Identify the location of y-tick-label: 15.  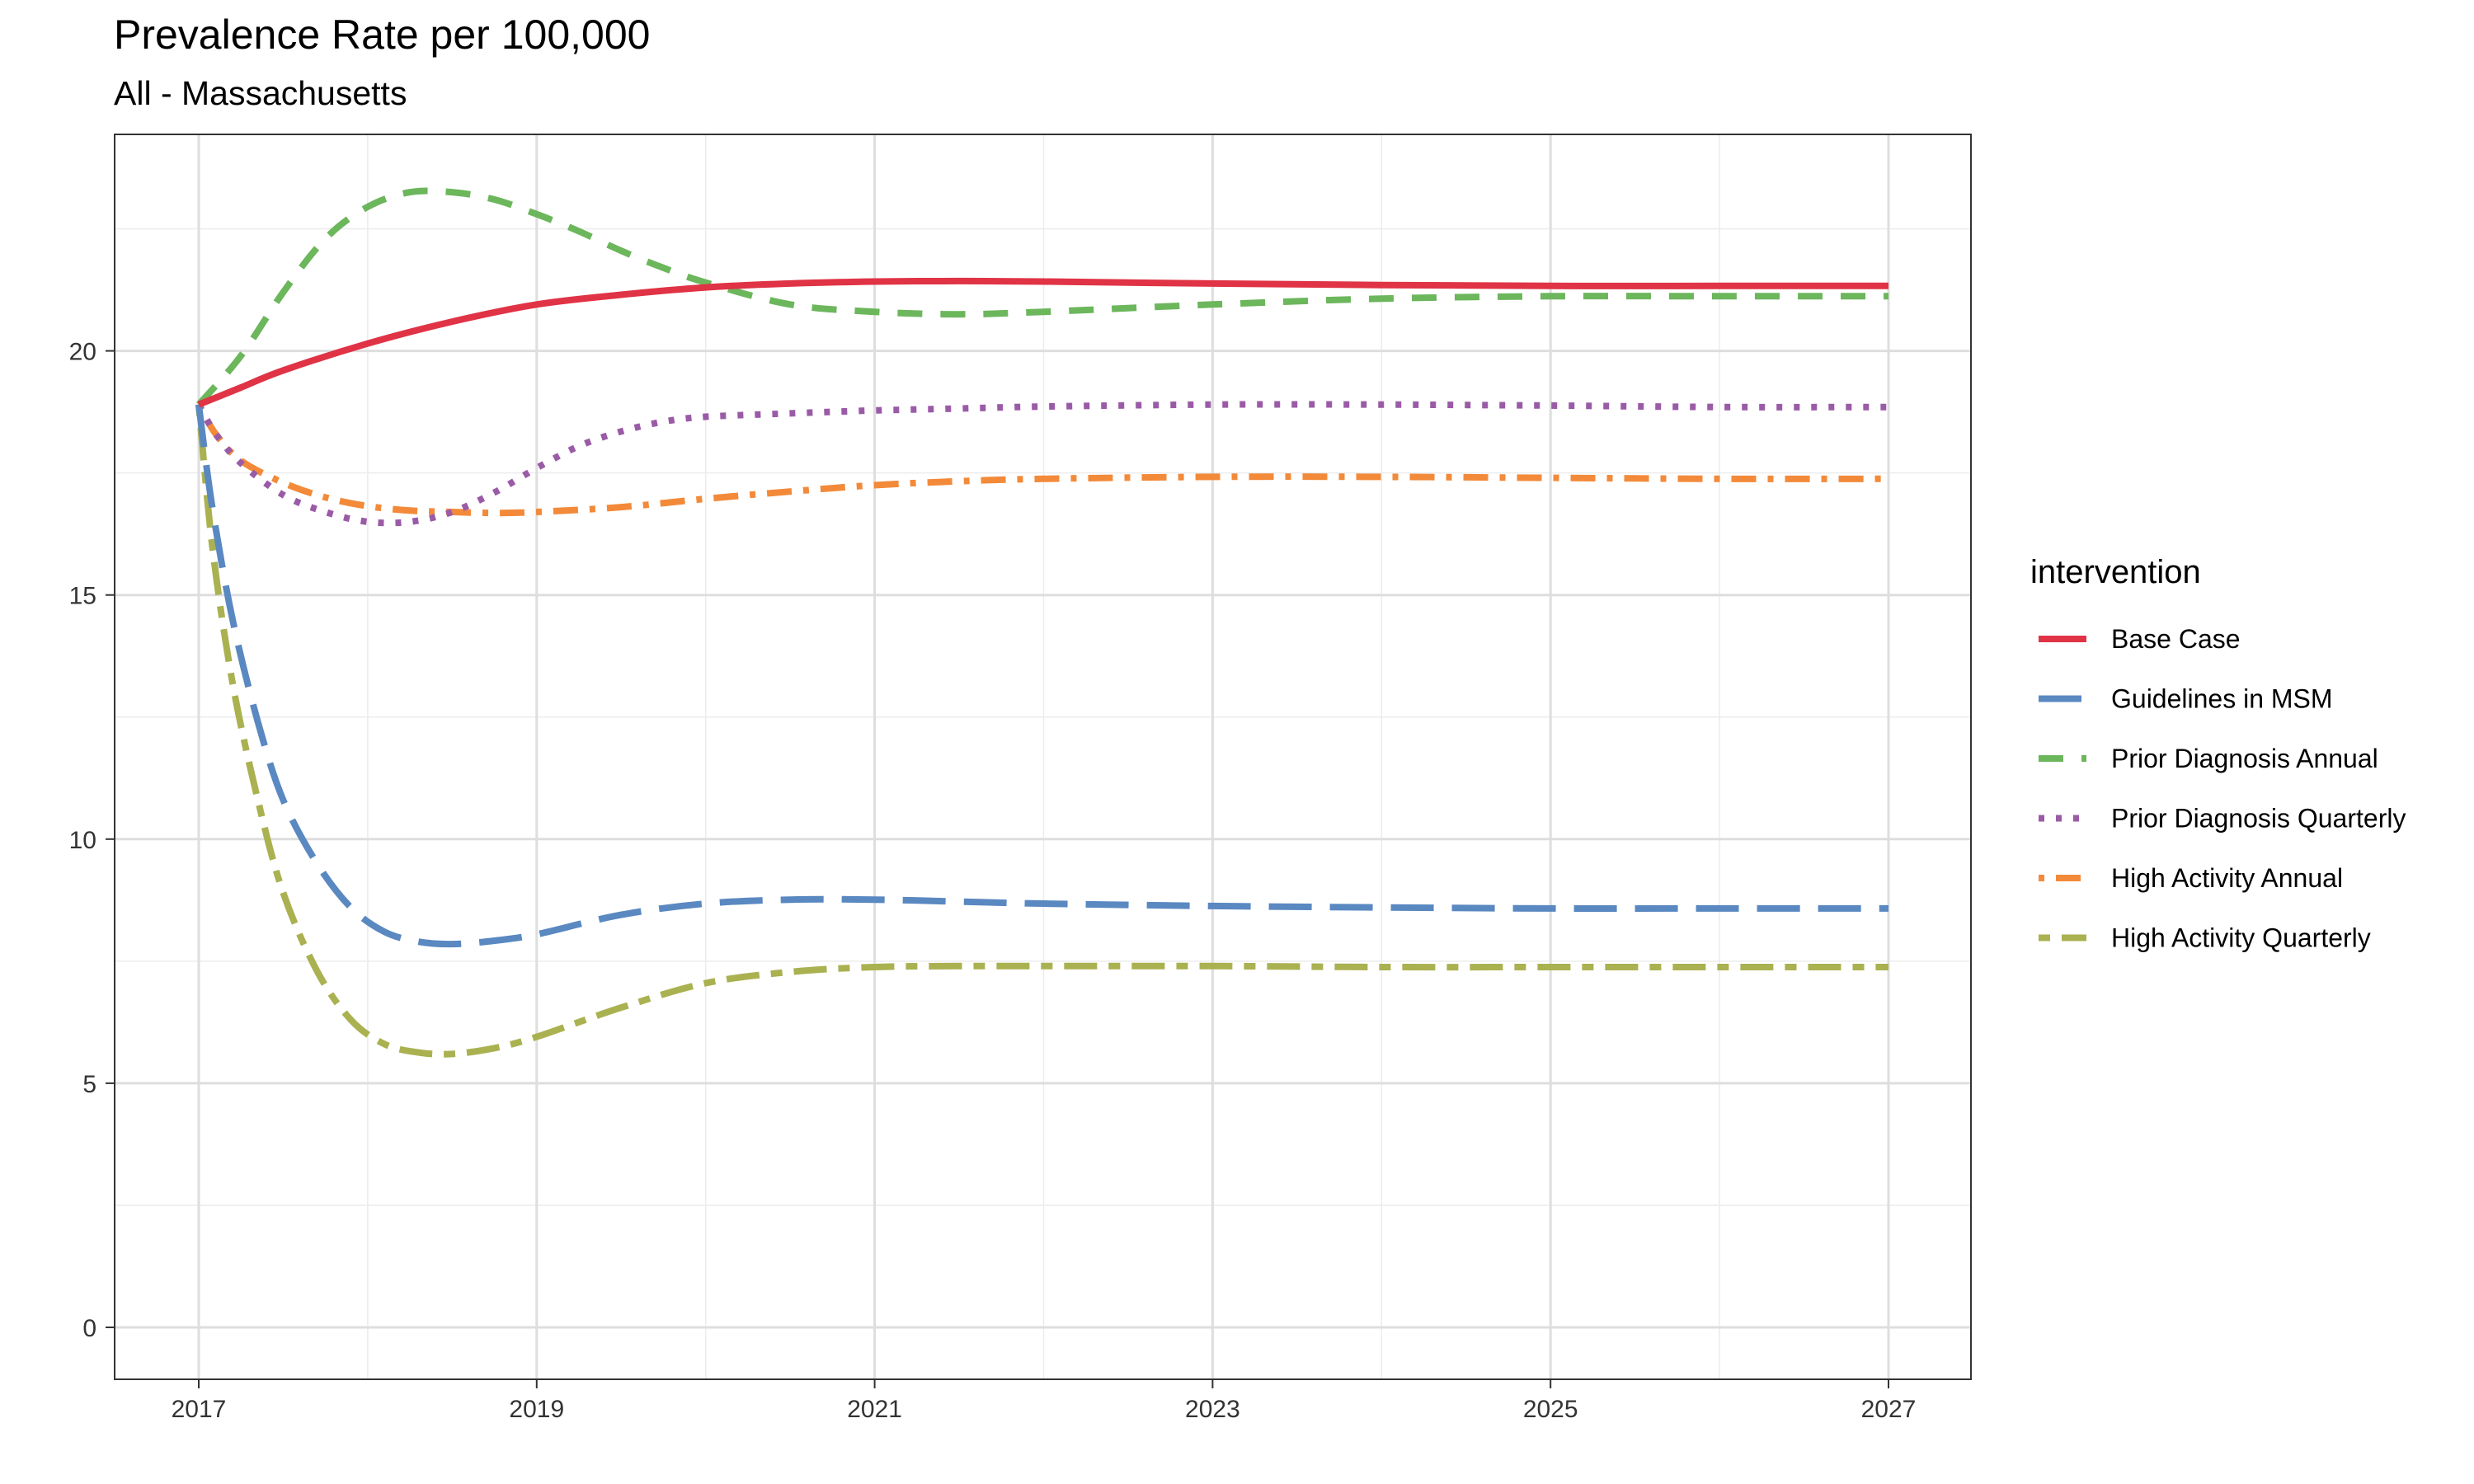
(82, 596).